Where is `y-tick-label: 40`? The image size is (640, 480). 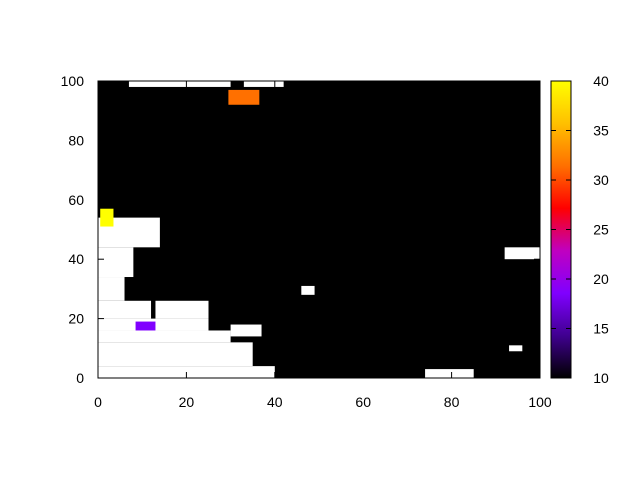 y-tick-label: 40 is located at coordinates (76, 259).